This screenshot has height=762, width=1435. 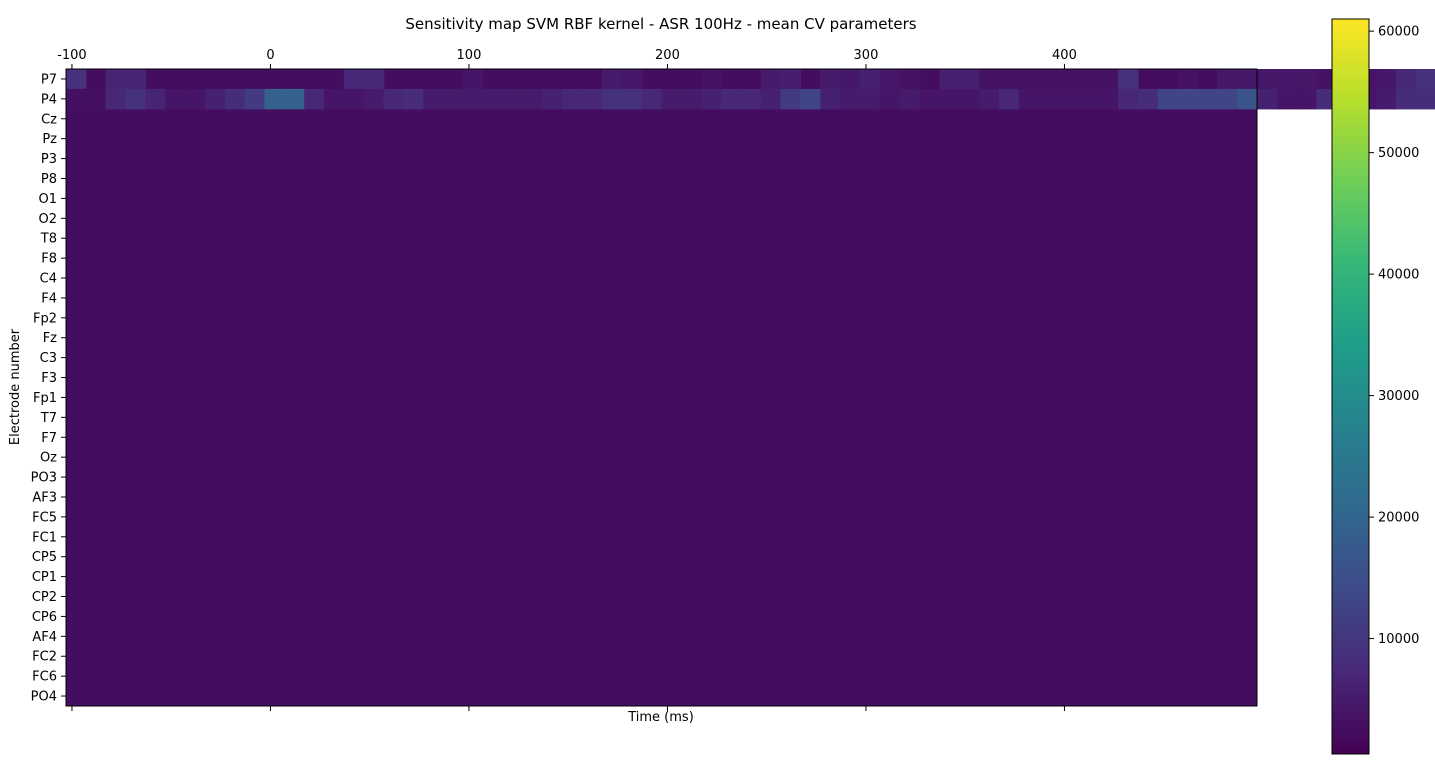 I want to click on y-tick-label: FC5, so click(x=44, y=517).